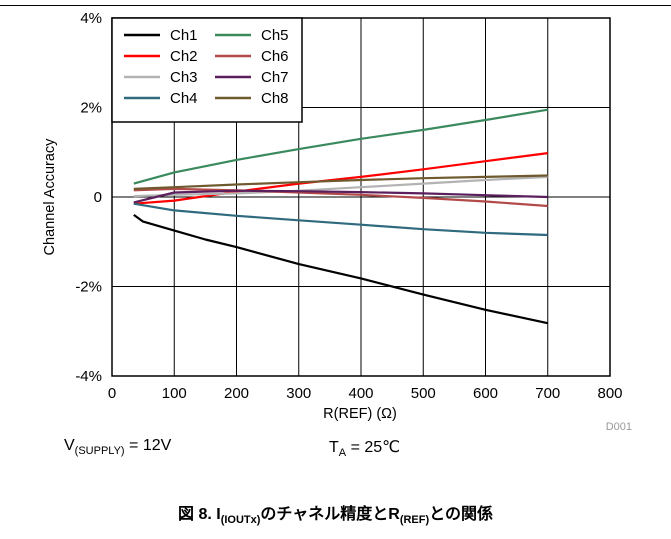  Describe the element at coordinates (199, 514) in the screenshot. I see `caption-prefix: 図 8. I` at that location.